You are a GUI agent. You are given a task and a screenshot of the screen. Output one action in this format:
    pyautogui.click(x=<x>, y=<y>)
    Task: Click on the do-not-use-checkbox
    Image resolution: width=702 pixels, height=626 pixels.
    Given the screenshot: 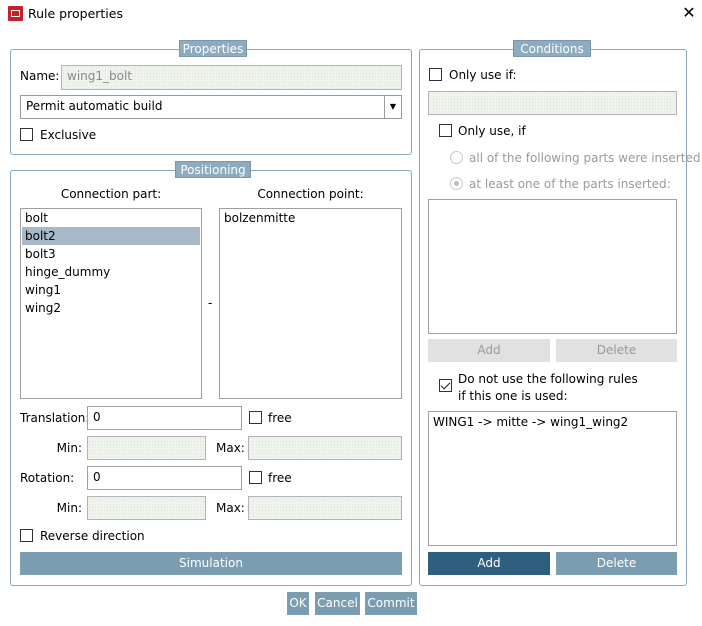 What is the action you would take?
    pyautogui.click(x=445, y=385)
    